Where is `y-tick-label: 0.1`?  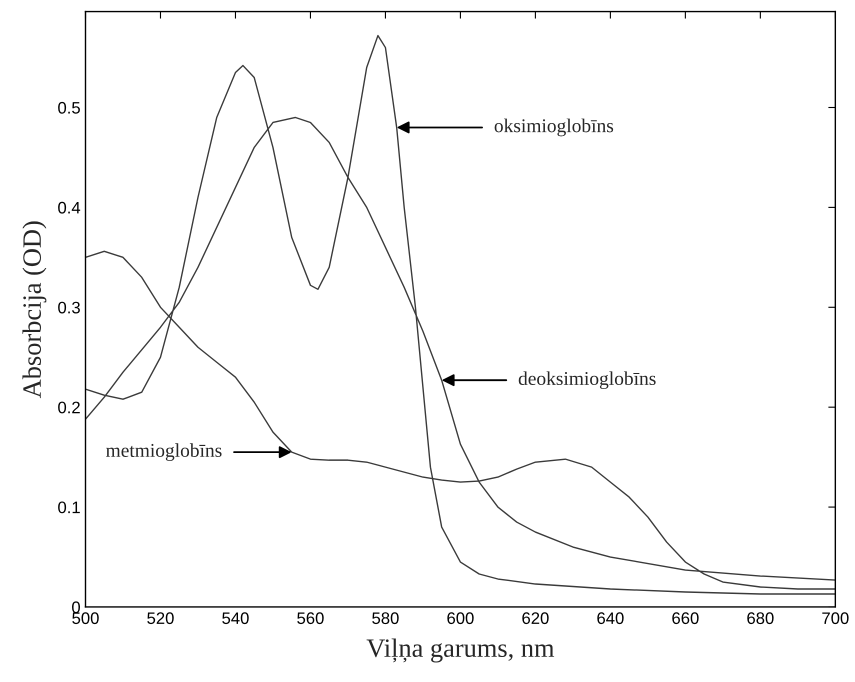 y-tick-label: 0.1 is located at coordinates (69, 507).